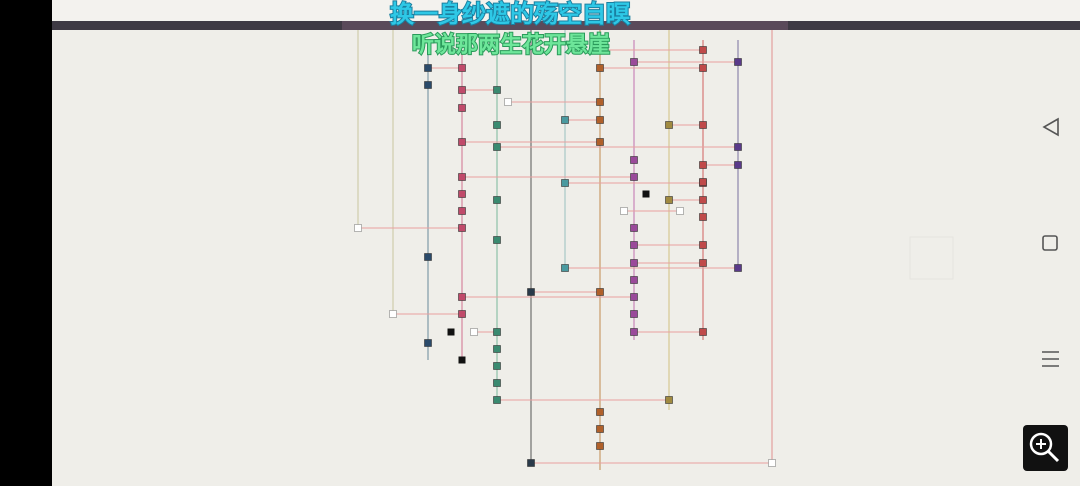  What do you see at coordinates (565, 25) in the screenshot?
I see `tab-strip` at bounding box center [565, 25].